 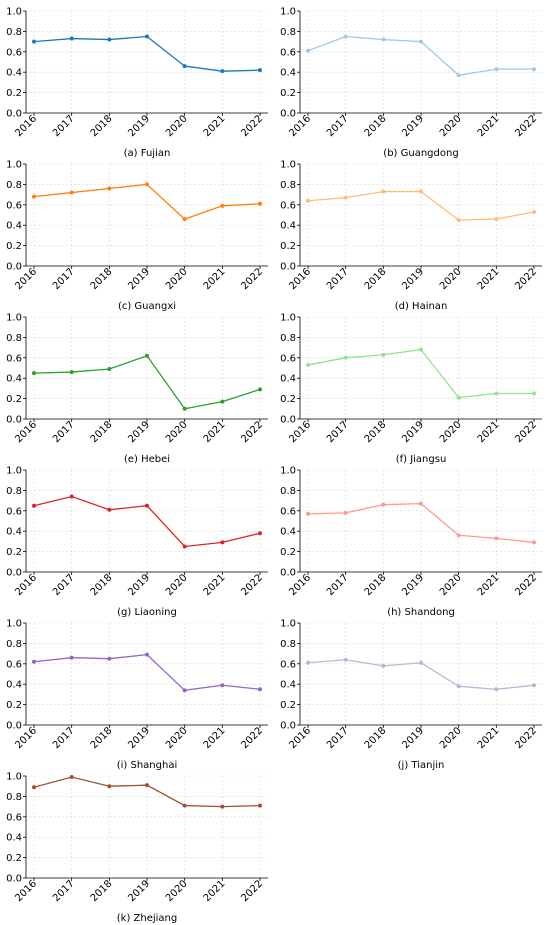 I want to click on panel-caption: (i) Shanghai, so click(x=147, y=765).